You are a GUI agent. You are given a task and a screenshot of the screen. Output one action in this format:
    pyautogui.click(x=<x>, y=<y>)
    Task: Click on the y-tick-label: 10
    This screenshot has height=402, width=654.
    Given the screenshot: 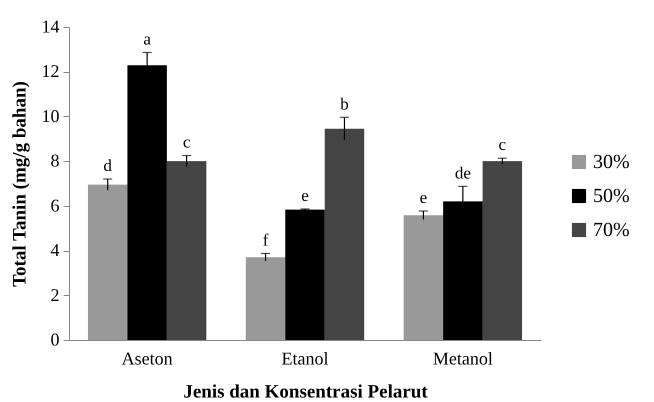 What is the action you would take?
    pyautogui.click(x=51, y=116)
    